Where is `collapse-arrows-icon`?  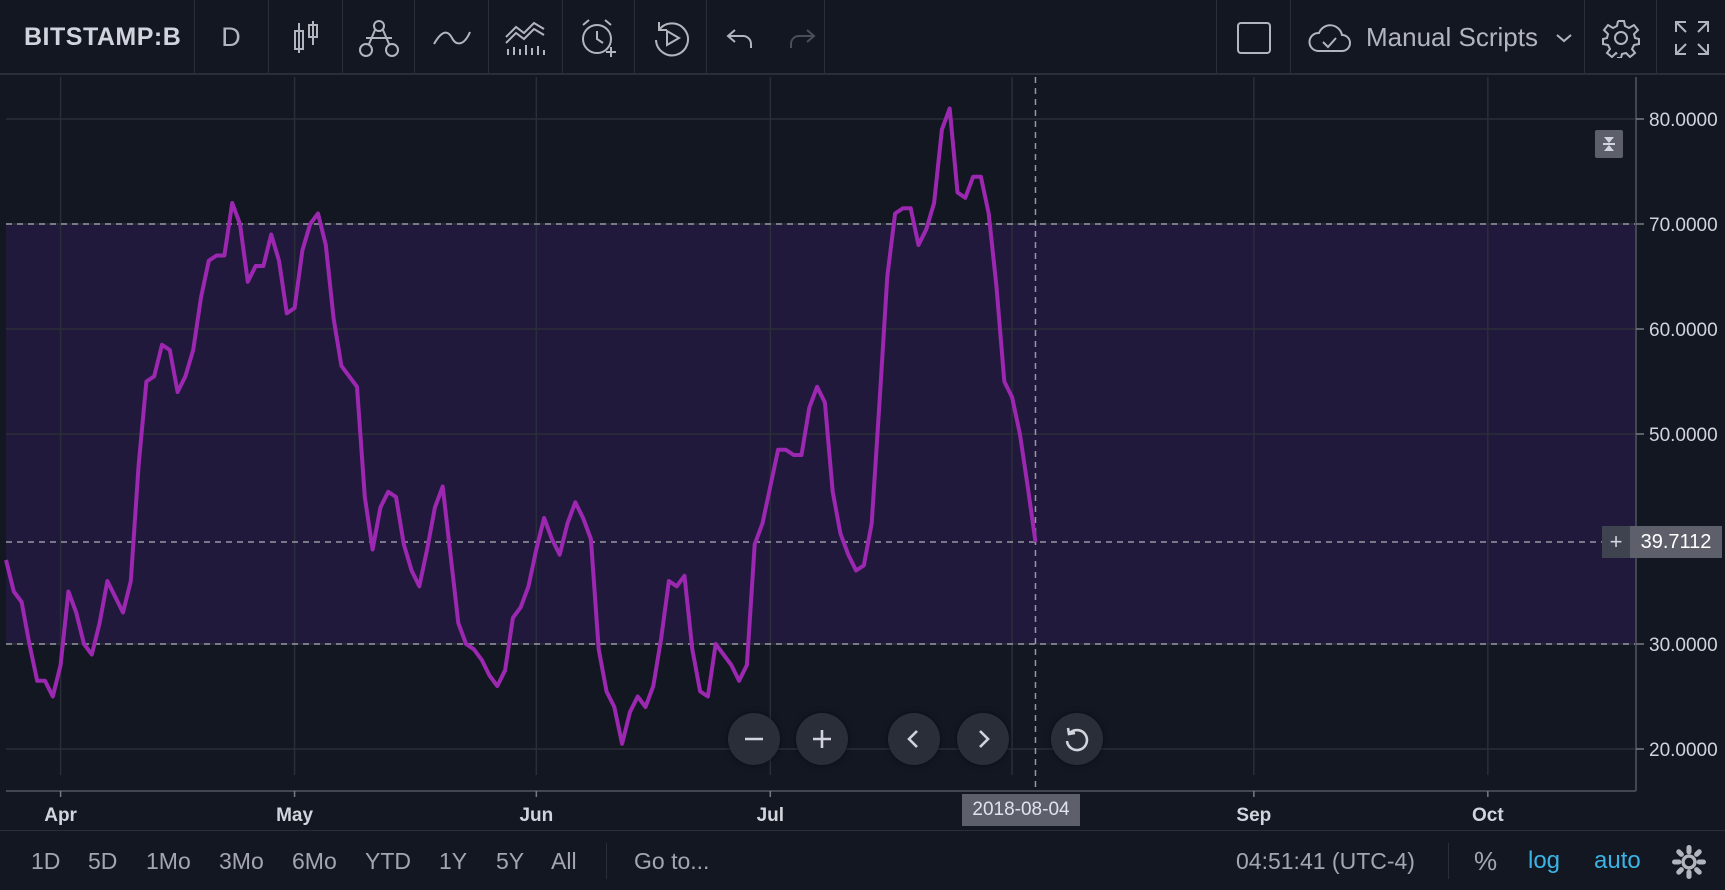
collapse-arrows-icon is located at coordinates (1609, 144).